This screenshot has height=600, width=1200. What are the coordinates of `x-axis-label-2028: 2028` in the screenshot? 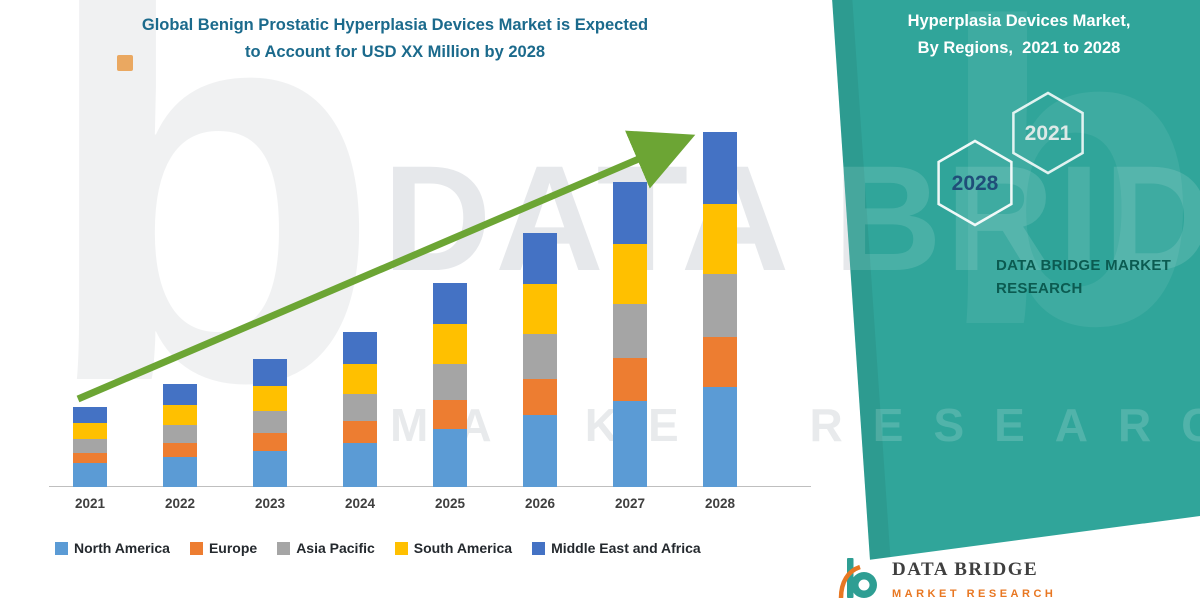 It's located at (720, 503).